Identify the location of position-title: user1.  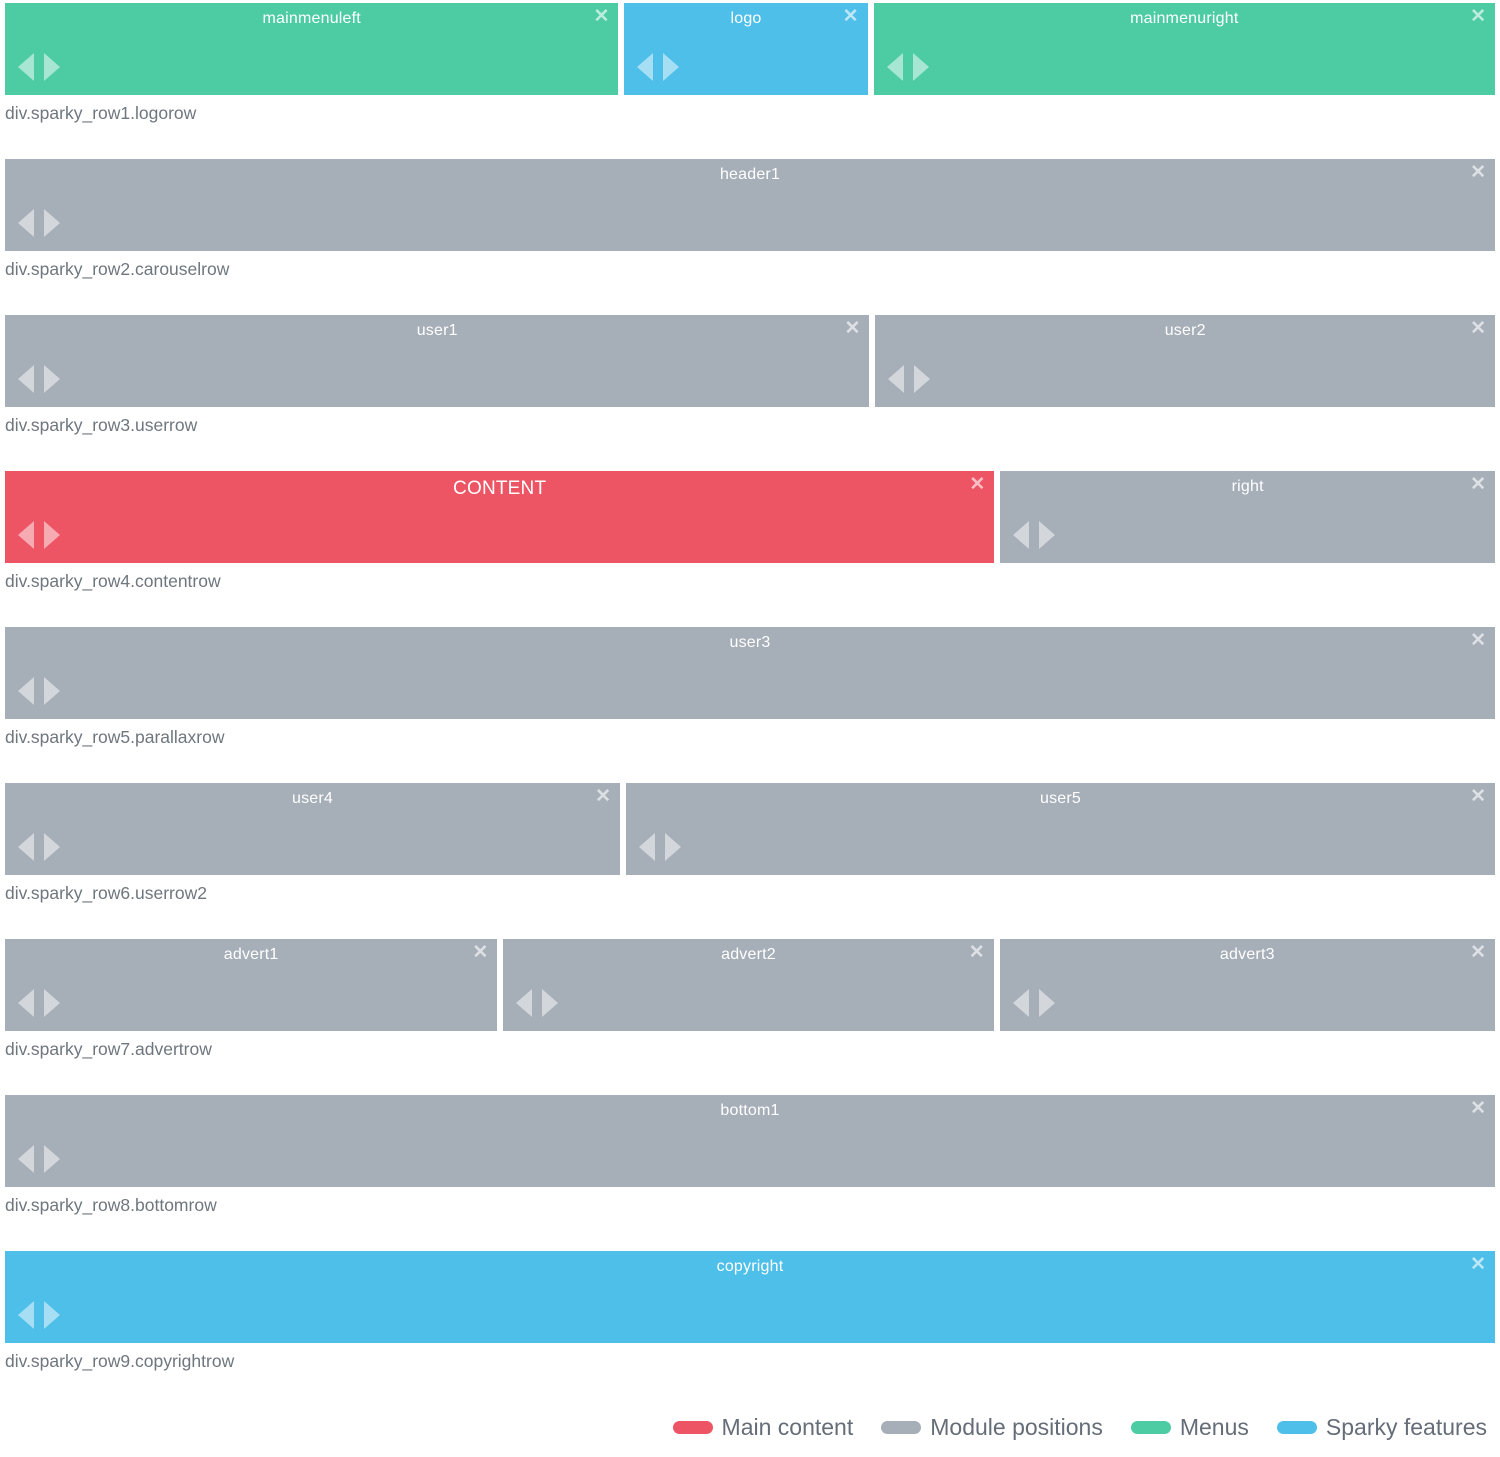
(437, 330).